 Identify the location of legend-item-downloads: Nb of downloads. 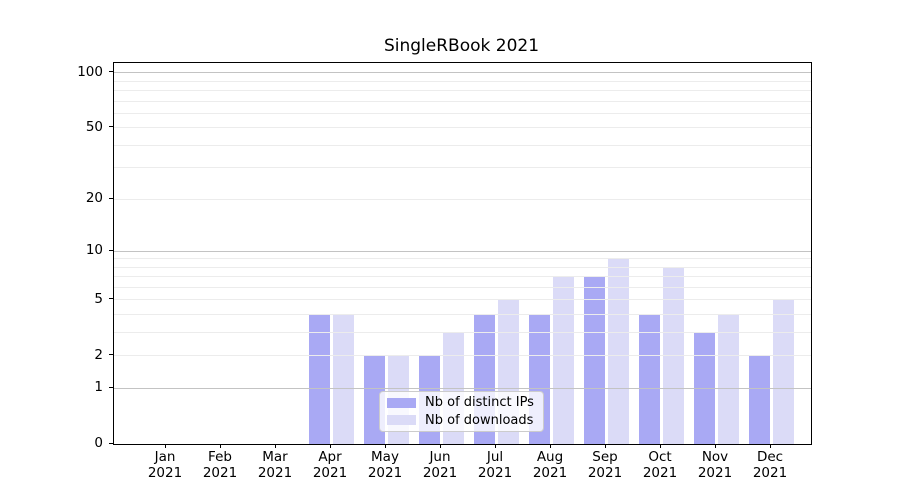
(461, 421).